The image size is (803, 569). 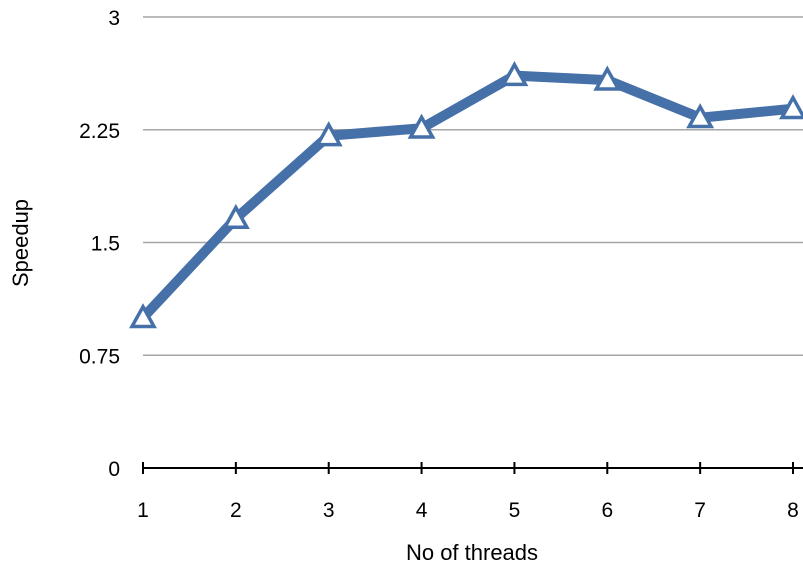 I want to click on y-tick-label: 0.75, so click(x=99, y=356).